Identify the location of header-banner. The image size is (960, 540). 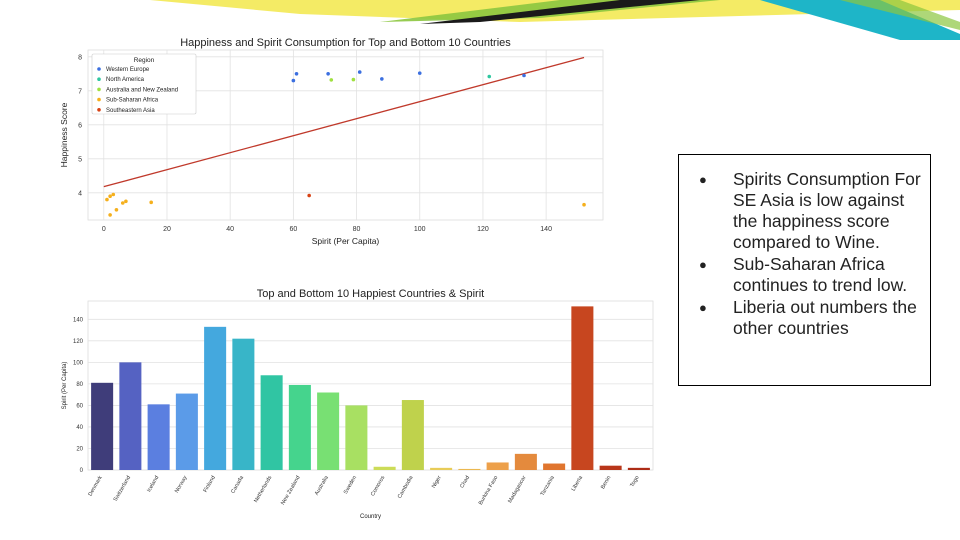
(555, 20).